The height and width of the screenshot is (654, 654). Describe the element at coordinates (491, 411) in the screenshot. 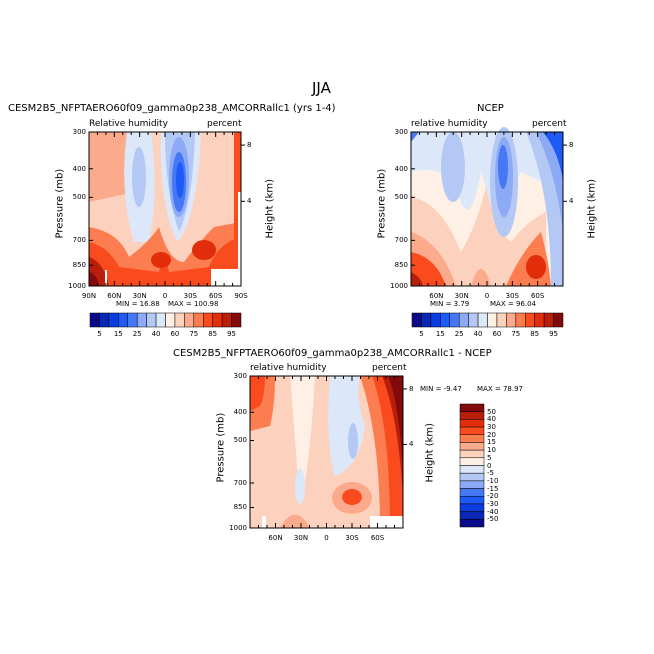

I see `colorbar-label: 50` at that location.